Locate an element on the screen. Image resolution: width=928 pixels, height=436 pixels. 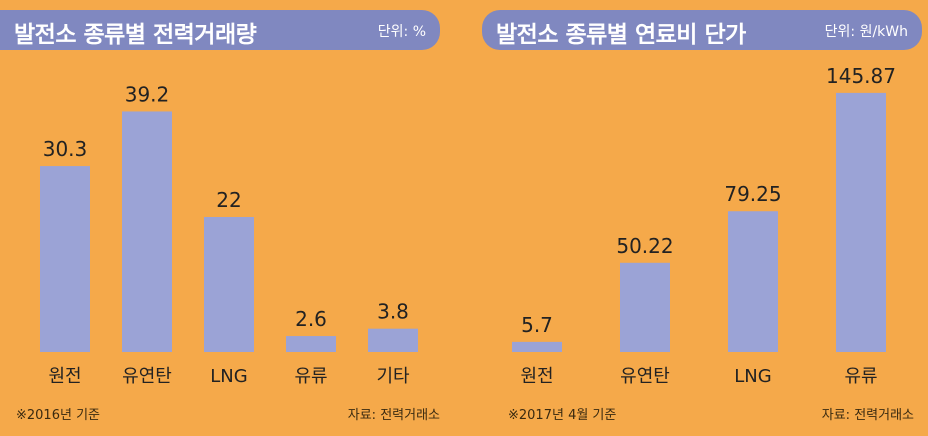
value-label: 2.6 is located at coordinates (311, 319).